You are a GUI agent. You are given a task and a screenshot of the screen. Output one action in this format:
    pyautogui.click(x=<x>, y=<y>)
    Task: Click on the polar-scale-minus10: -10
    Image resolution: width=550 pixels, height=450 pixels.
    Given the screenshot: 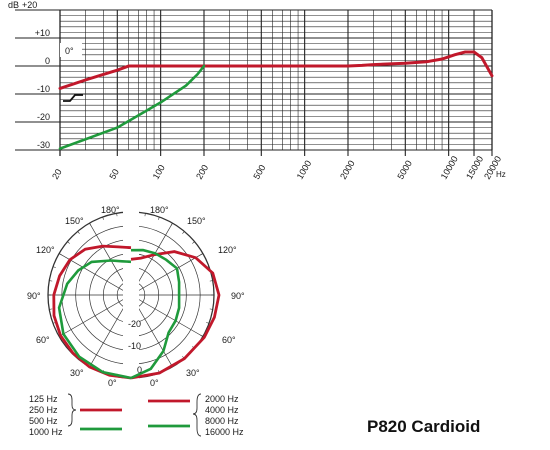 What is the action you would take?
    pyautogui.click(x=134, y=346)
    